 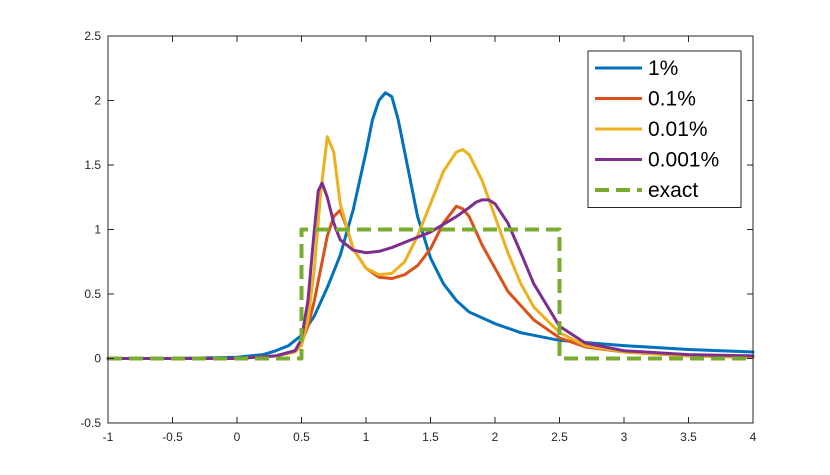 I want to click on x-tick-label: 3.5, so click(x=688, y=437).